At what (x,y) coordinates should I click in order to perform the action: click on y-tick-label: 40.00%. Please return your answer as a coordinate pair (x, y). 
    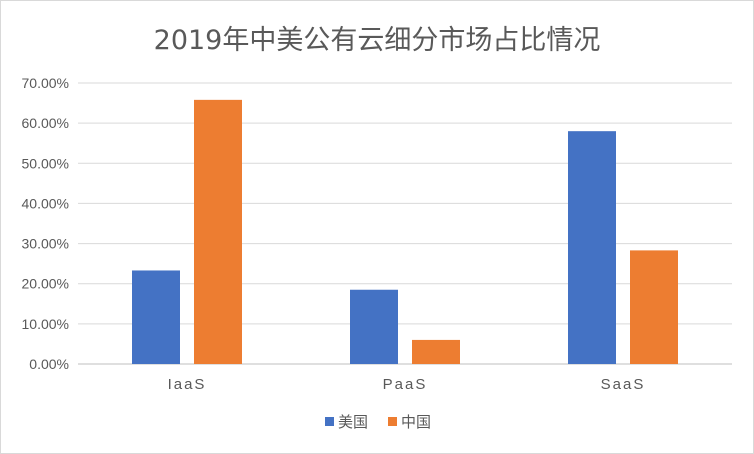
    Looking at the image, I should click on (45, 203).